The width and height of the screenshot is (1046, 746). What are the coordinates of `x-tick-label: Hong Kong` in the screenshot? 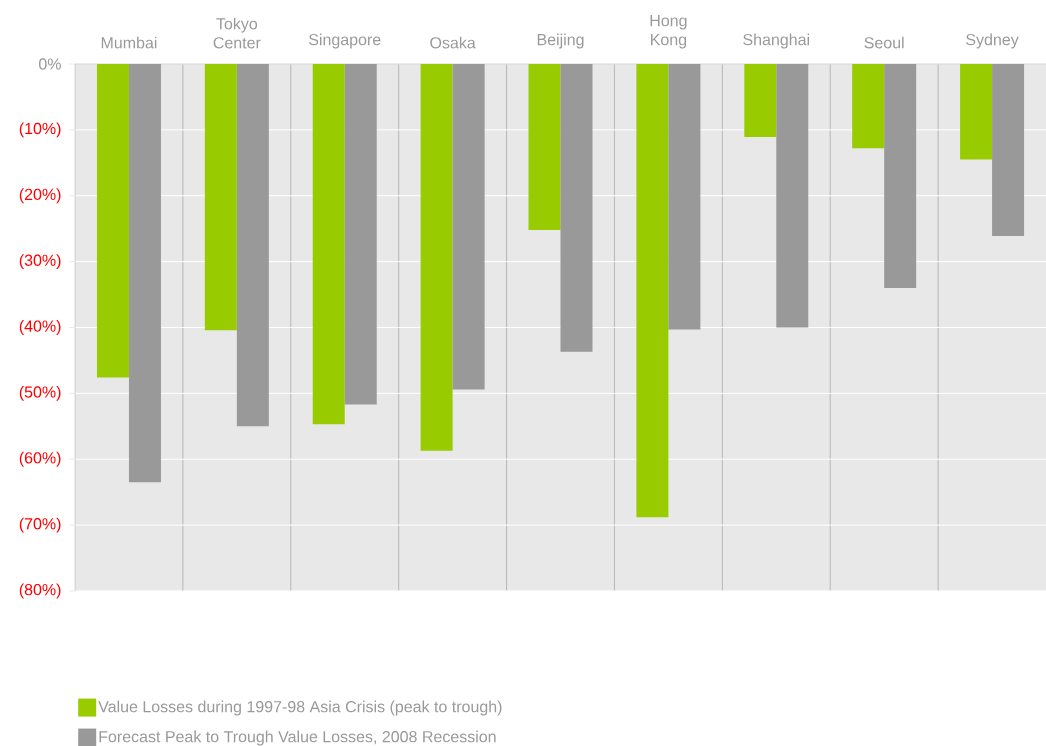 It's located at (668, 32).